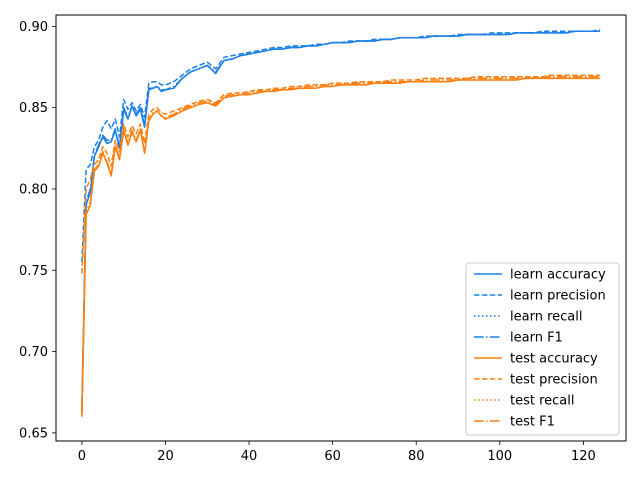 The height and width of the screenshot is (480, 640). Describe the element at coordinates (583, 456) in the screenshot. I see `x-tick-label: 120` at that location.